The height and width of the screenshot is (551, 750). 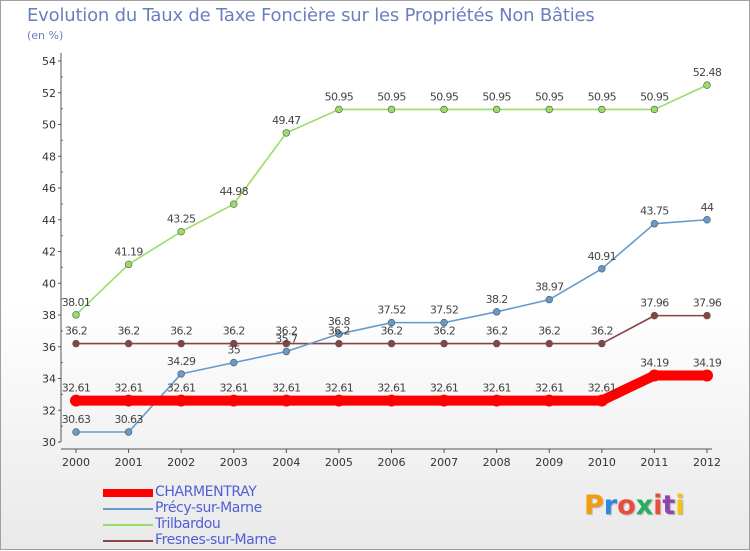 I want to click on logo-letter: x, so click(x=644, y=505).